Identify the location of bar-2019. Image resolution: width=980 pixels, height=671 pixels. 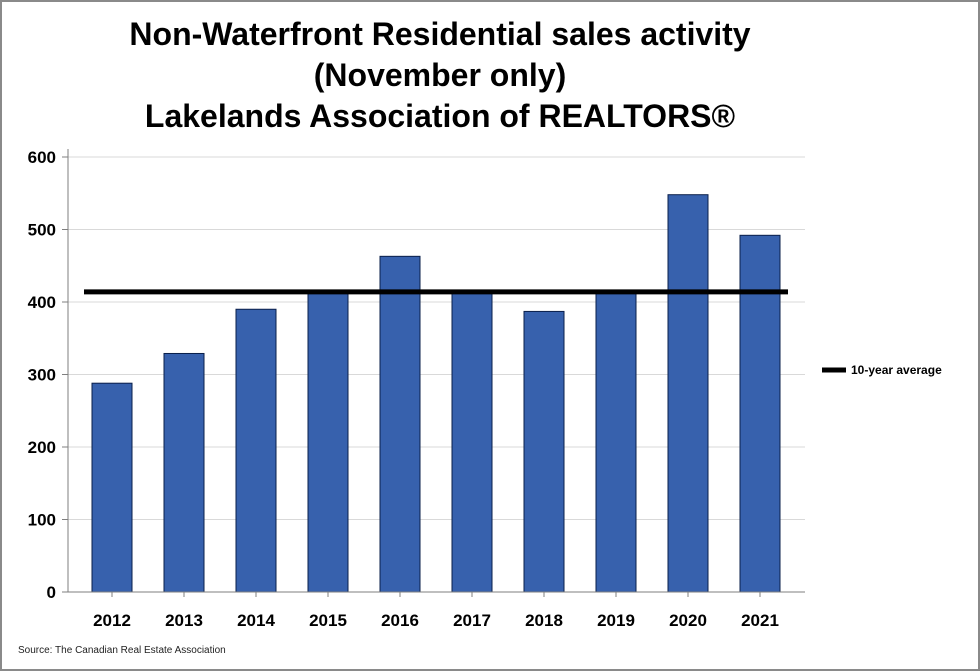
(616, 442).